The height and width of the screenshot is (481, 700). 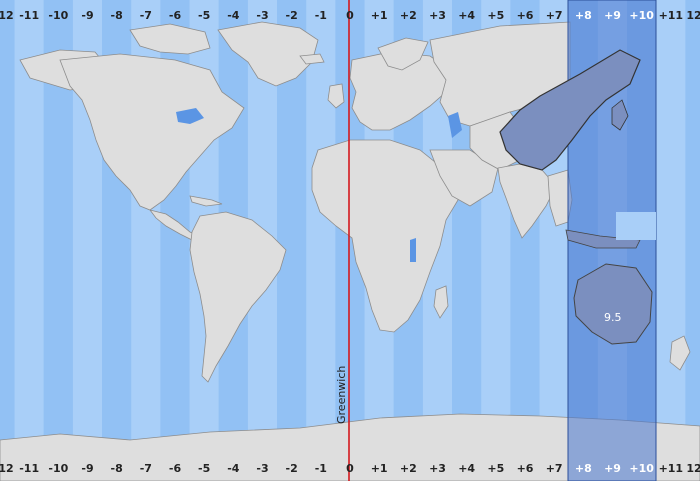 What do you see at coordinates (58, 15) in the screenshot?
I see `top-offset-label: -10` at bounding box center [58, 15].